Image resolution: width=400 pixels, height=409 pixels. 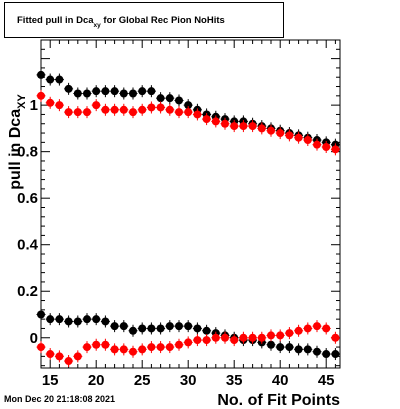 What do you see at coordinates (234, 380) in the screenshot?
I see `x-tick-label: 35` at bounding box center [234, 380].